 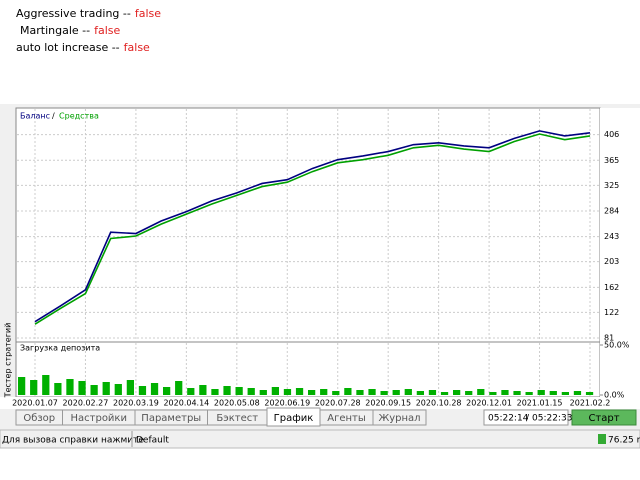 I want to click on setting: Aggressive trading -- false, so click(x=88, y=13).